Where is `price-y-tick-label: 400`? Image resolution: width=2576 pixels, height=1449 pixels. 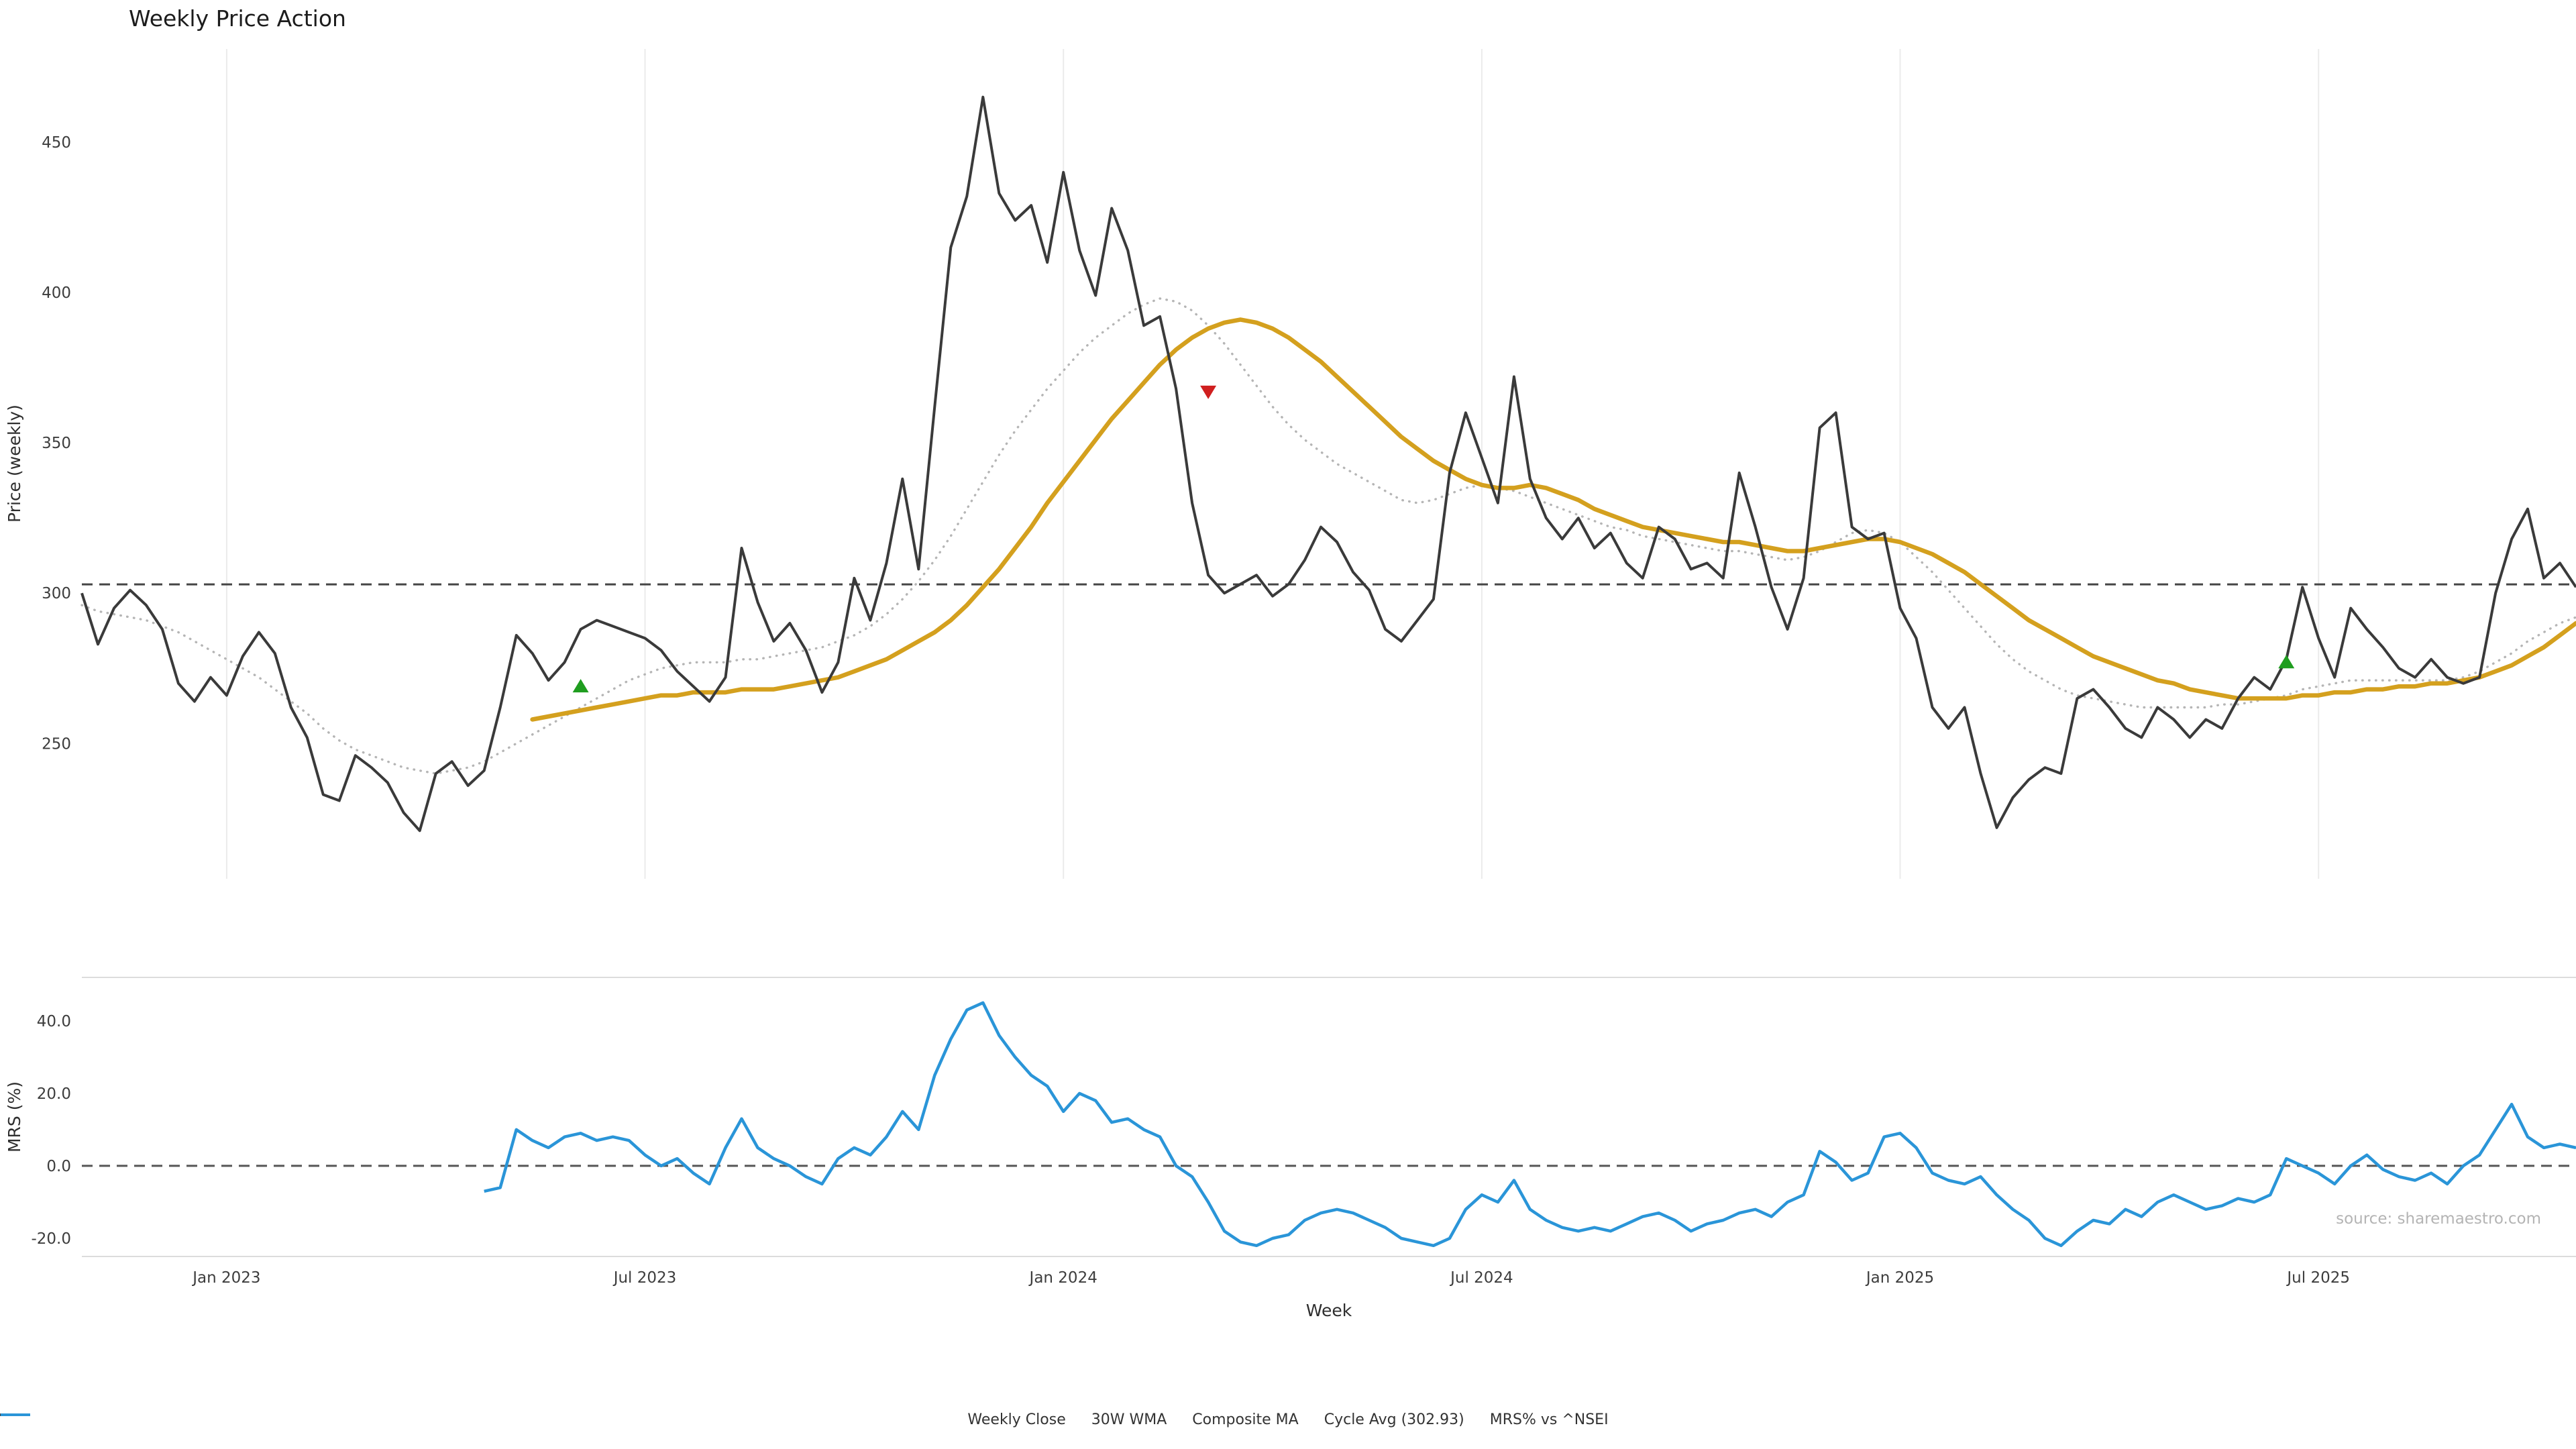 price-y-tick-label: 400 is located at coordinates (56, 293).